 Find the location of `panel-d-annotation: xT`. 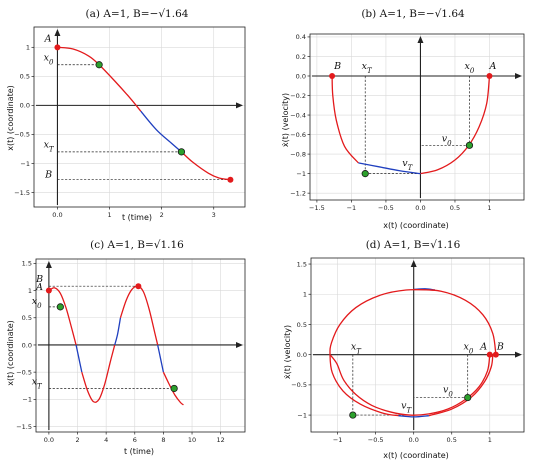

panel-d-annotation: xT is located at coordinates (356, 349).